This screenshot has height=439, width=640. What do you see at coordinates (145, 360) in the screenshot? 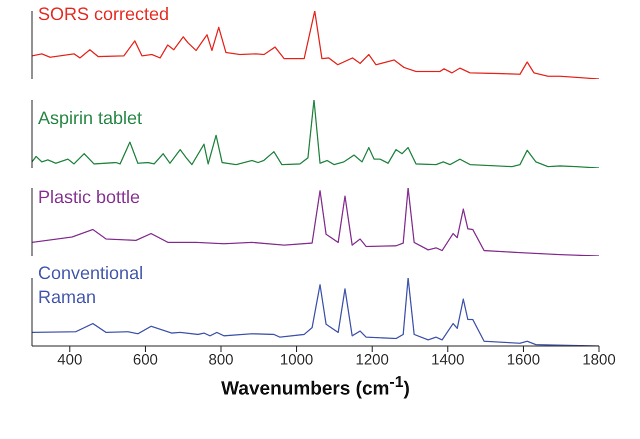
I see `x-tick-label: 600` at bounding box center [145, 360].